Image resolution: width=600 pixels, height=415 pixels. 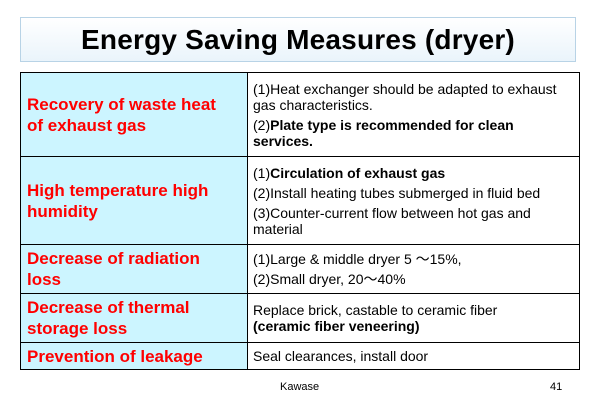 I want to click on detail-item: (2)Small dryer, 20～40%, so click(x=413, y=279).